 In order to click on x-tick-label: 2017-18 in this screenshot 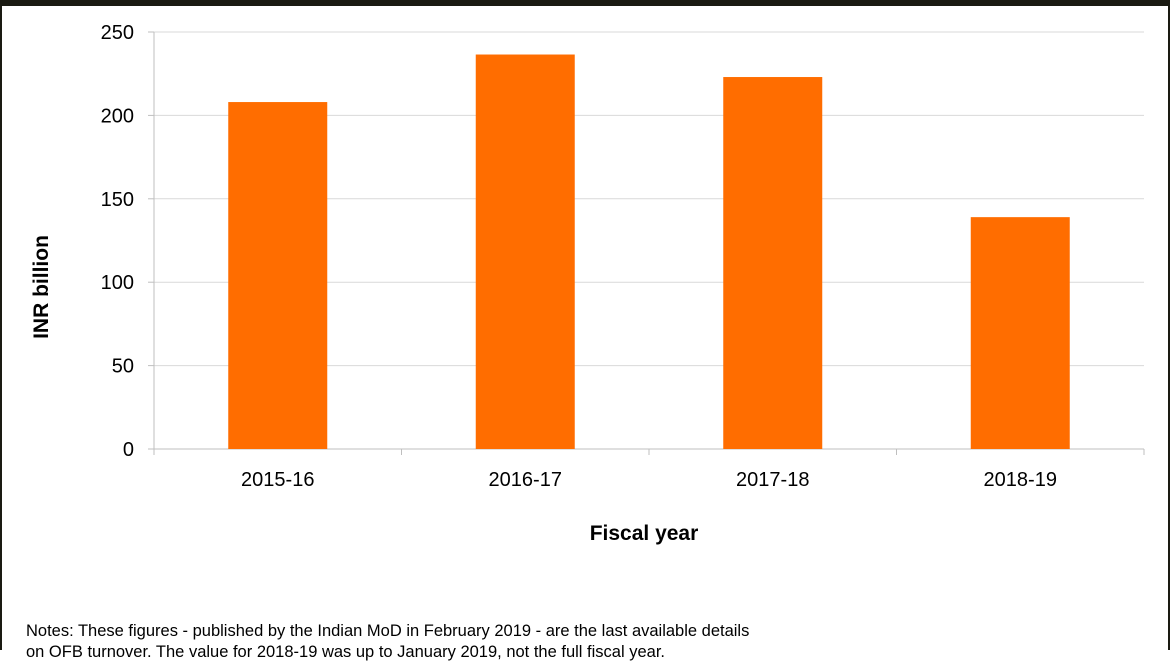, I will do `click(772, 480)`.